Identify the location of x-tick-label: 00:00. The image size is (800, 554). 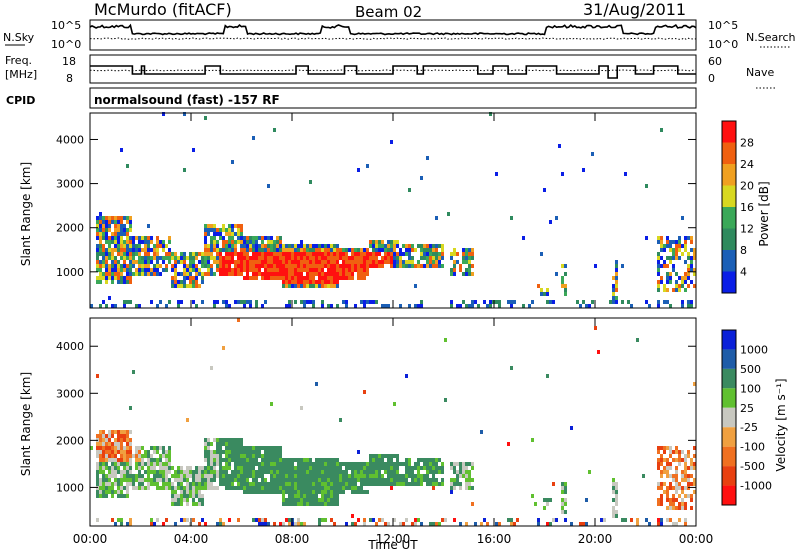
(696, 539).